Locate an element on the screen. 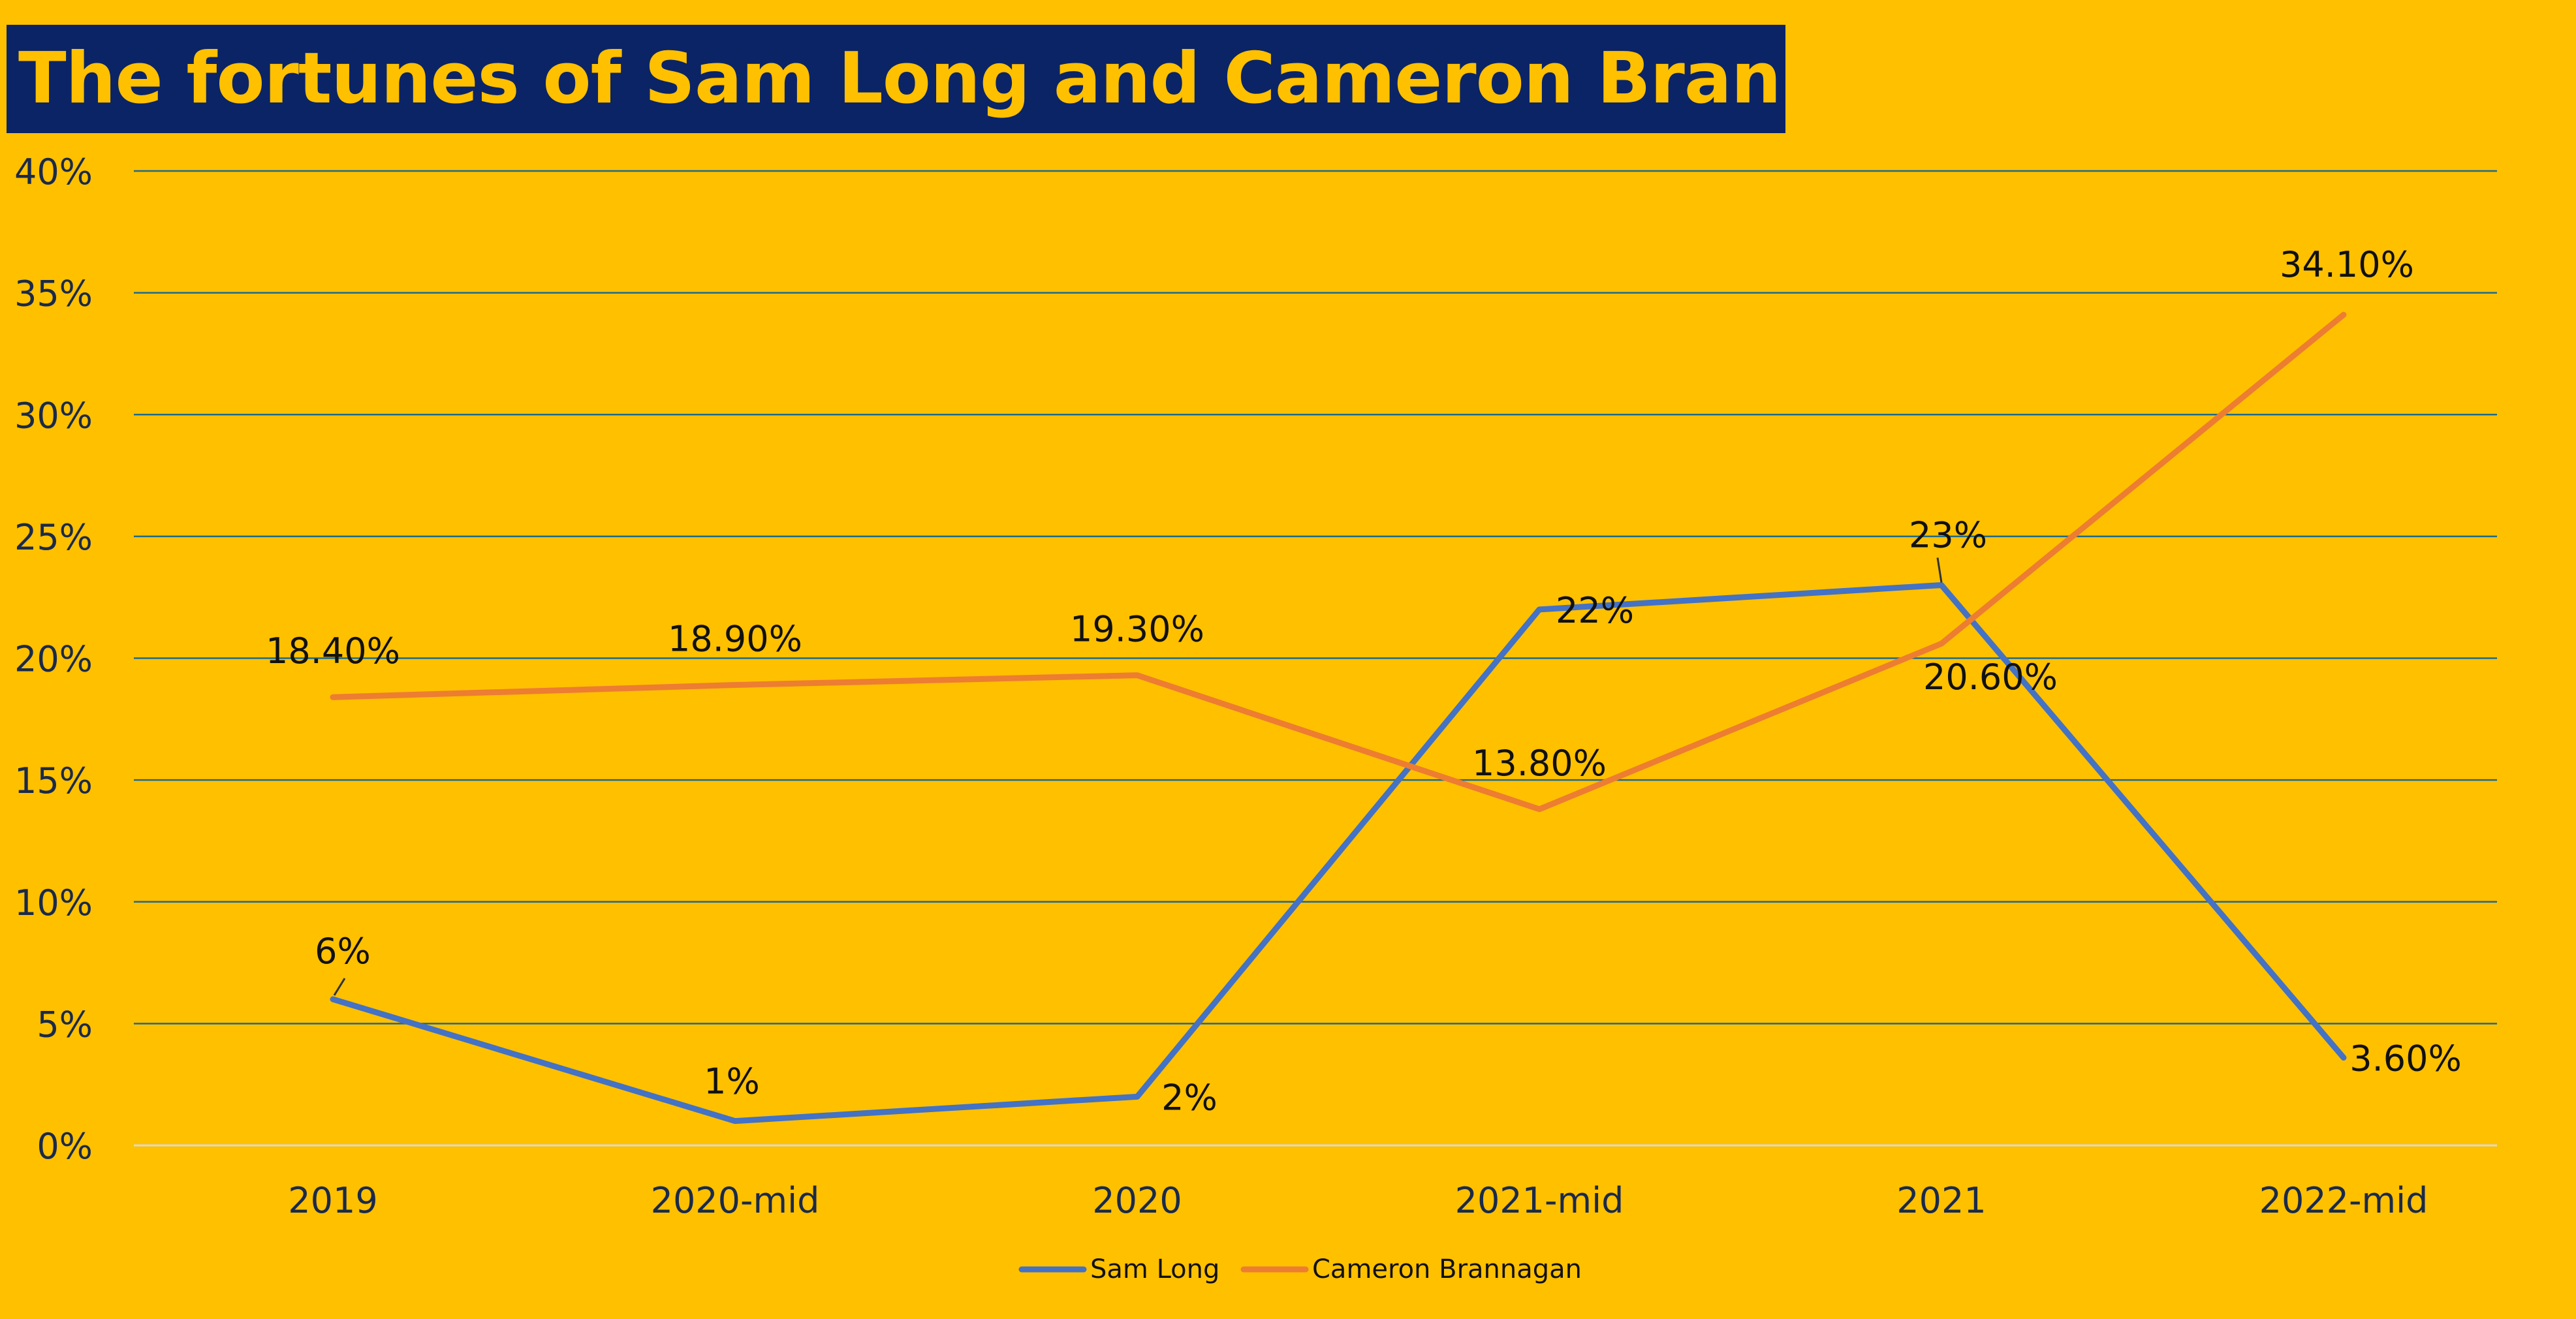 This screenshot has width=2576, height=1319. y-tick-label: 40% is located at coordinates (53, 172).